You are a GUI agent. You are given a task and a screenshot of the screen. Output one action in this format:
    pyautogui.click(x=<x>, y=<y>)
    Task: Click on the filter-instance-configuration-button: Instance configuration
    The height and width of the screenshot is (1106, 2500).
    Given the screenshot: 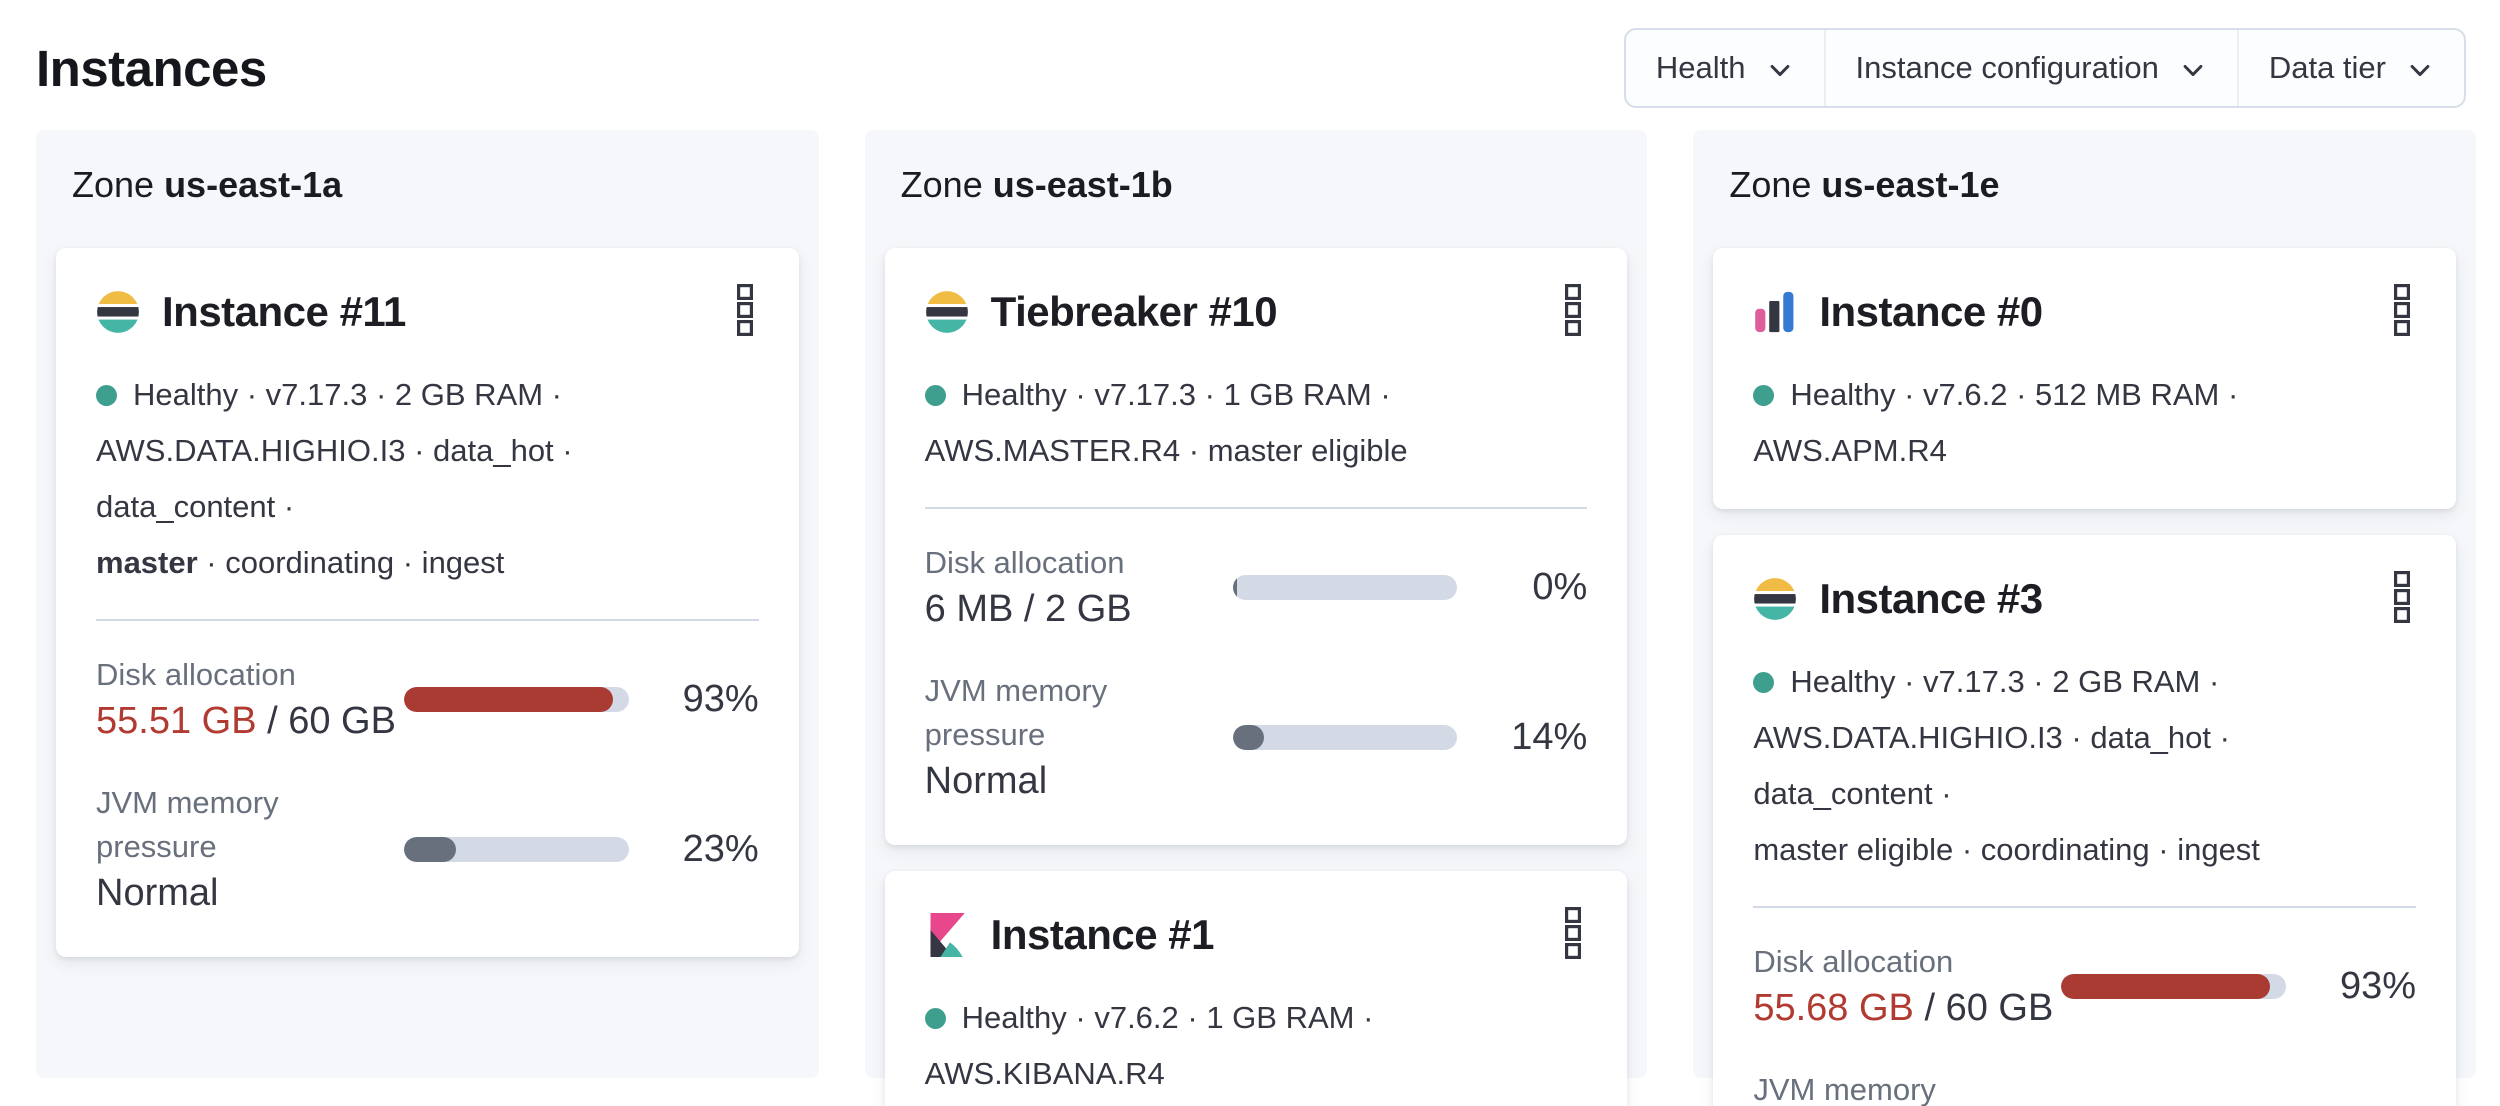 What is the action you would take?
    pyautogui.click(x=2030, y=68)
    